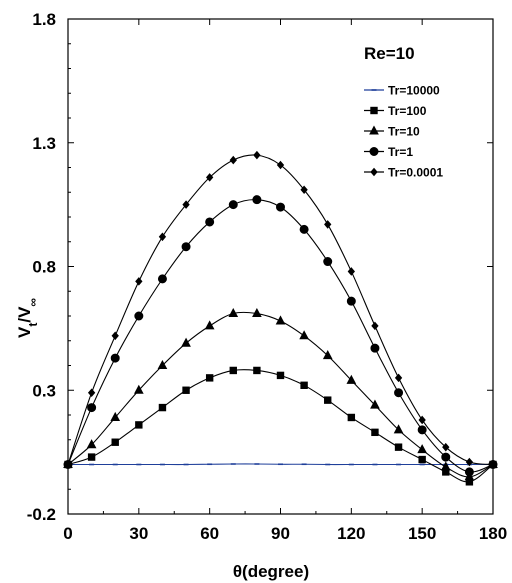 The image size is (512, 583). I want to click on legend-entry: Tr=10, so click(392, 132).